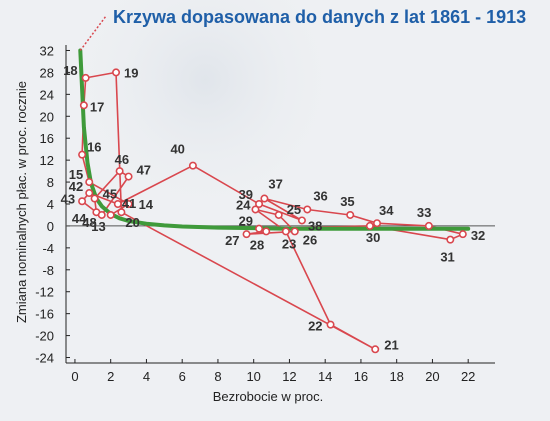  I want to click on x-tick-label: 6, so click(182, 376).